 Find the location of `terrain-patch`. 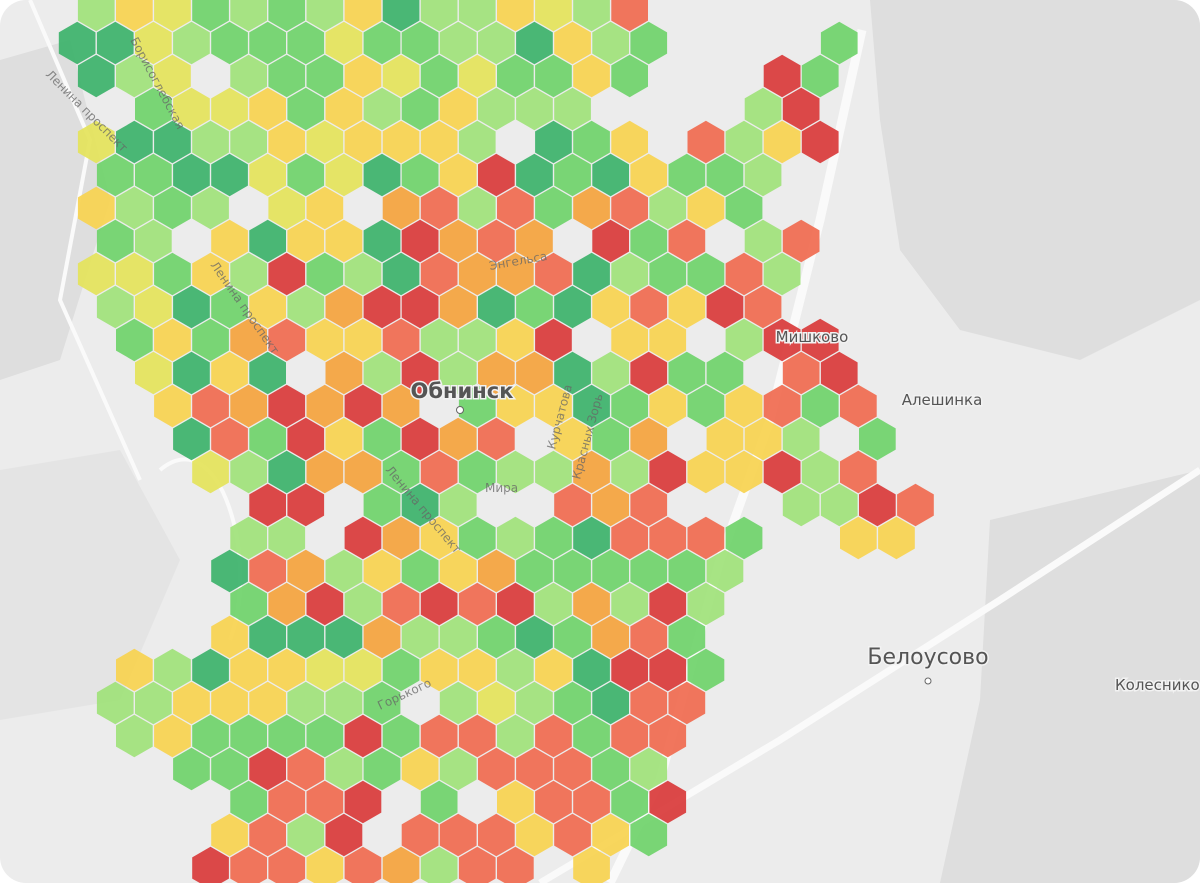

terrain-patch is located at coordinates (1070, 676).